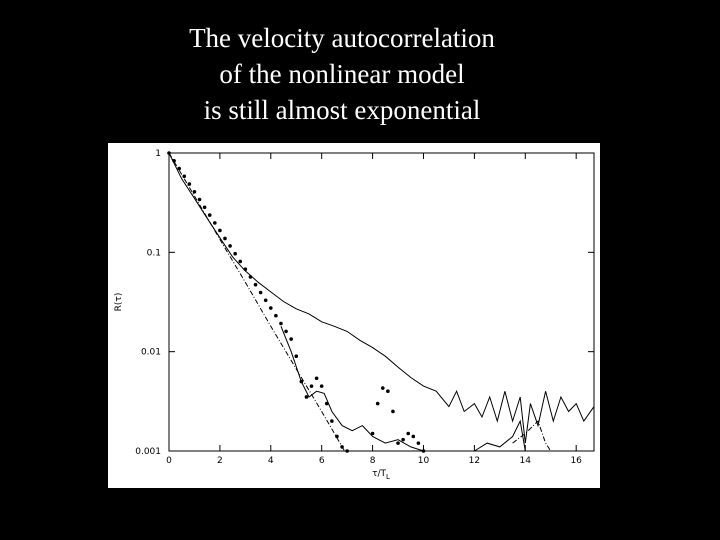  I want to click on x-tick-label: 6, so click(322, 461).